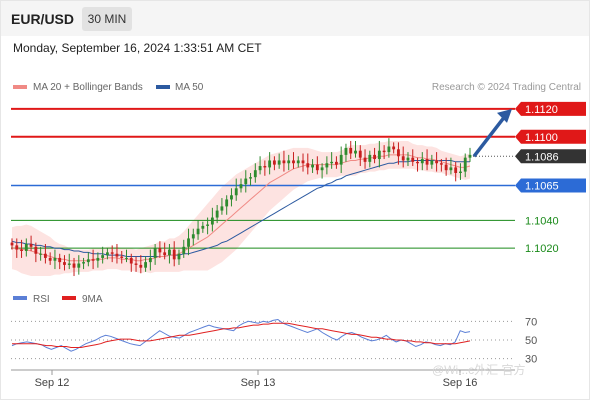 Image resolution: width=590 pixels, height=400 pixels. Describe the element at coordinates (531, 341) in the screenshot. I see `rsi-level-label-50: 50` at that location.